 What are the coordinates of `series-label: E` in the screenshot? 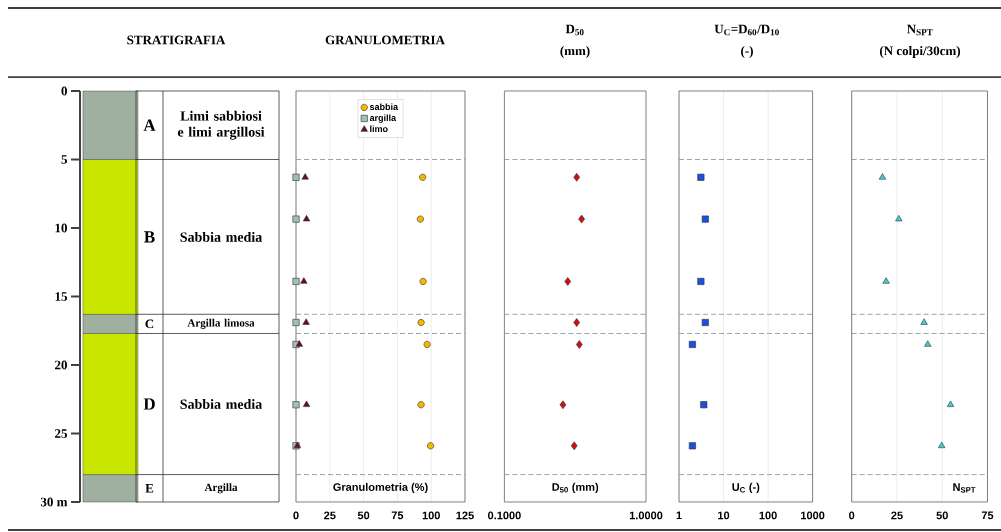 It's located at (149, 488).